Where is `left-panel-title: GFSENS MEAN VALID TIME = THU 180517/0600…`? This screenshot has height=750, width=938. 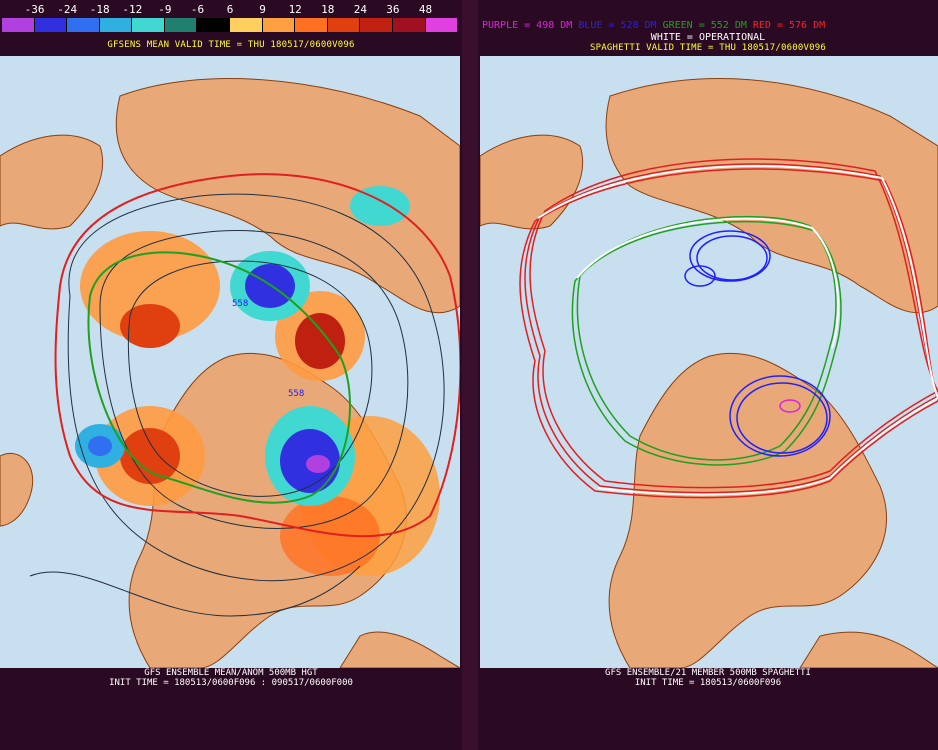 left-panel-title: GFSENS MEAN VALID TIME = THU 180517/0600… is located at coordinates (231, 45).